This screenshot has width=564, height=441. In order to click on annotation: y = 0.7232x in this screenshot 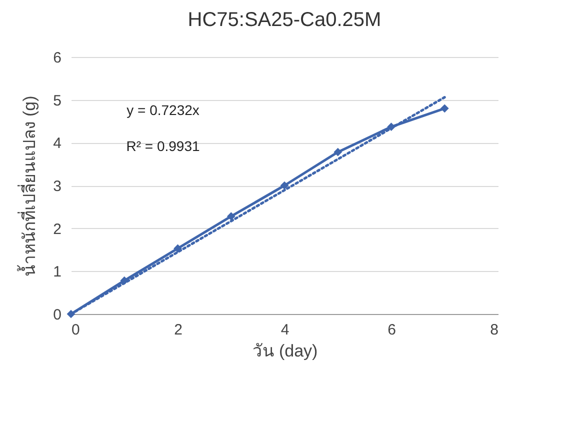, I will do `click(163, 110)`.